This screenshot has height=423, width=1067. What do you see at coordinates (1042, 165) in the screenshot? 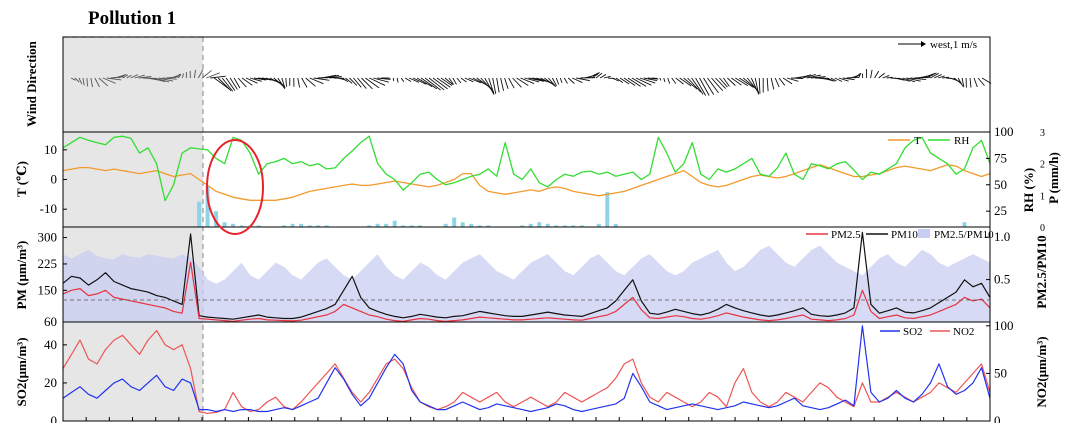
I see `met-y3-tick-label-1: 2` at bounding box center [1042, 165].